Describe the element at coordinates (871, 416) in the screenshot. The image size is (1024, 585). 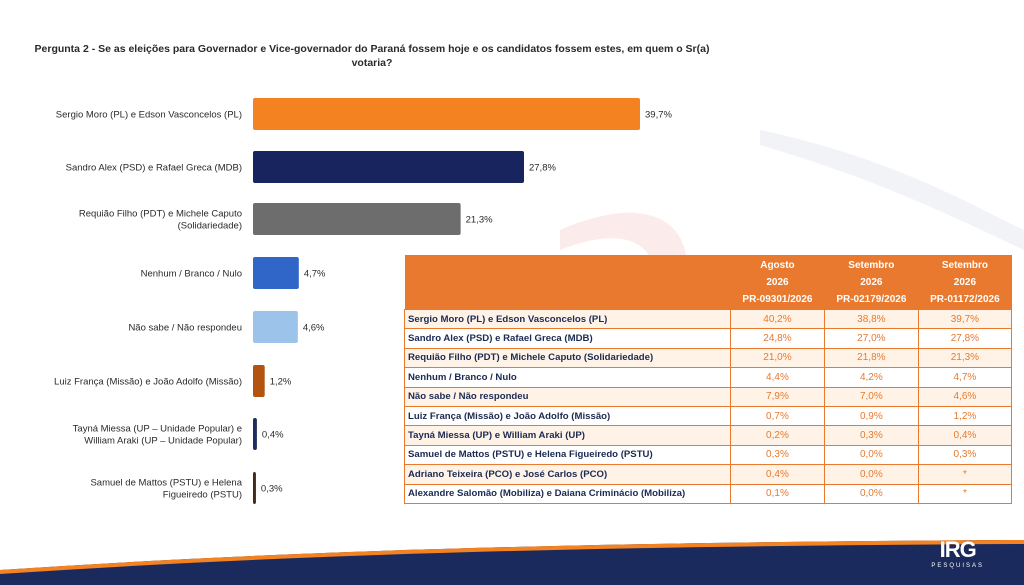
I see `cell-setembro-1: 0,9%` at that location.